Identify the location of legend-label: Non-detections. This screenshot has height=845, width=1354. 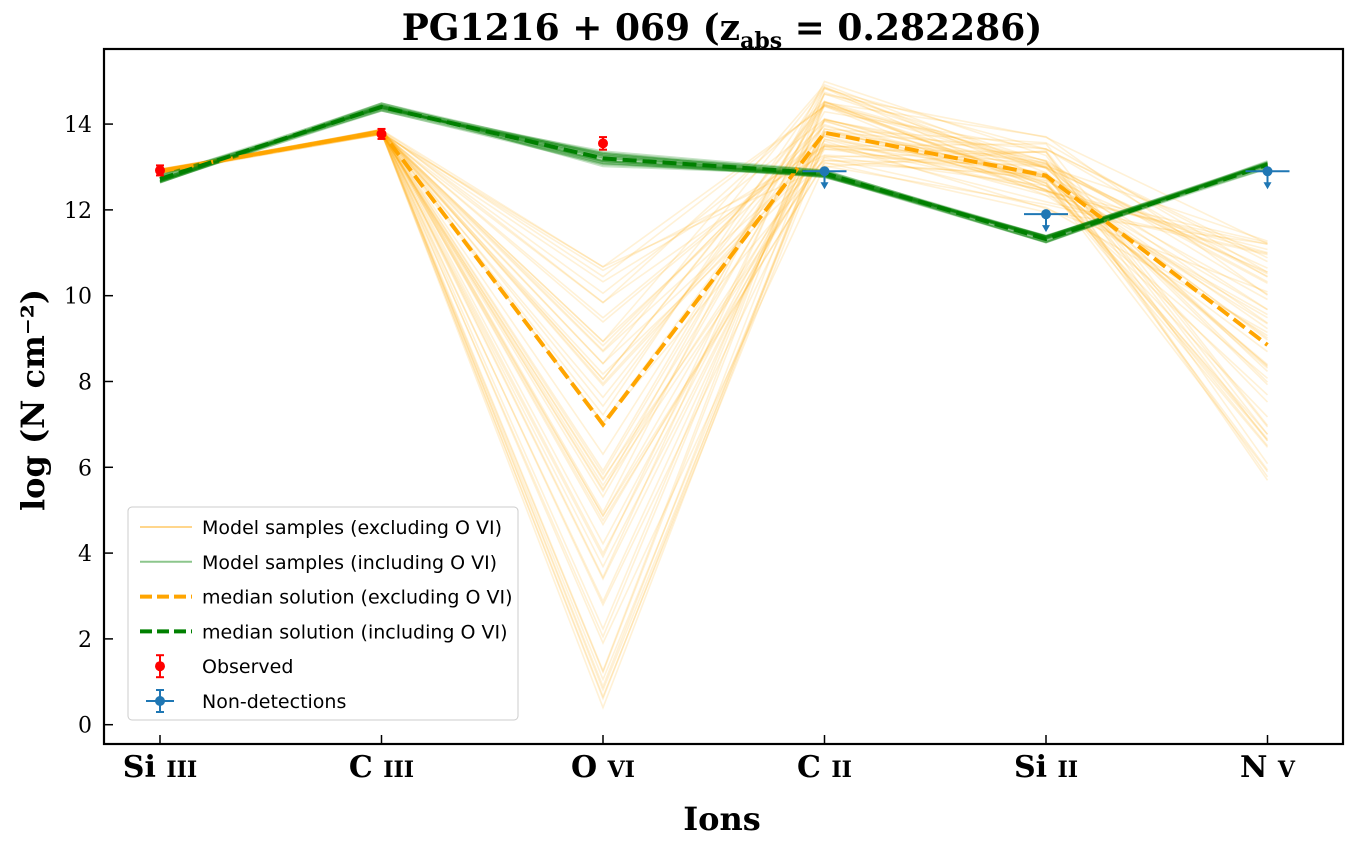
(274, 702).